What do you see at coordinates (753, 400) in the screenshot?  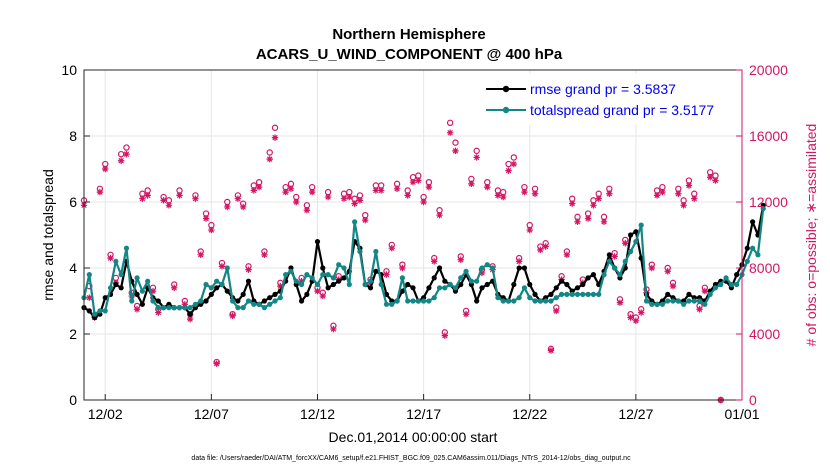 I see `y2-tick-label: 0` at bounding box center [753, 400].